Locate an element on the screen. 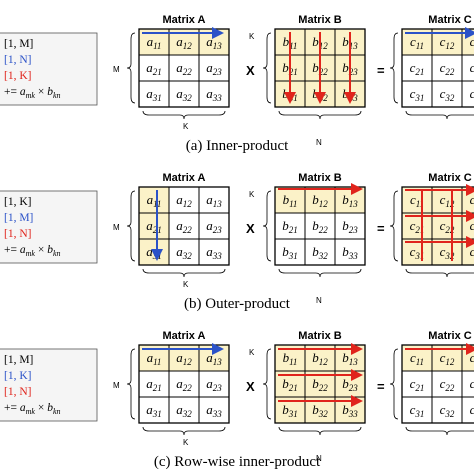 This screenshot has width=474, height=474. matrix-a-cell-label: a31 is located at coordinates (154, 94).